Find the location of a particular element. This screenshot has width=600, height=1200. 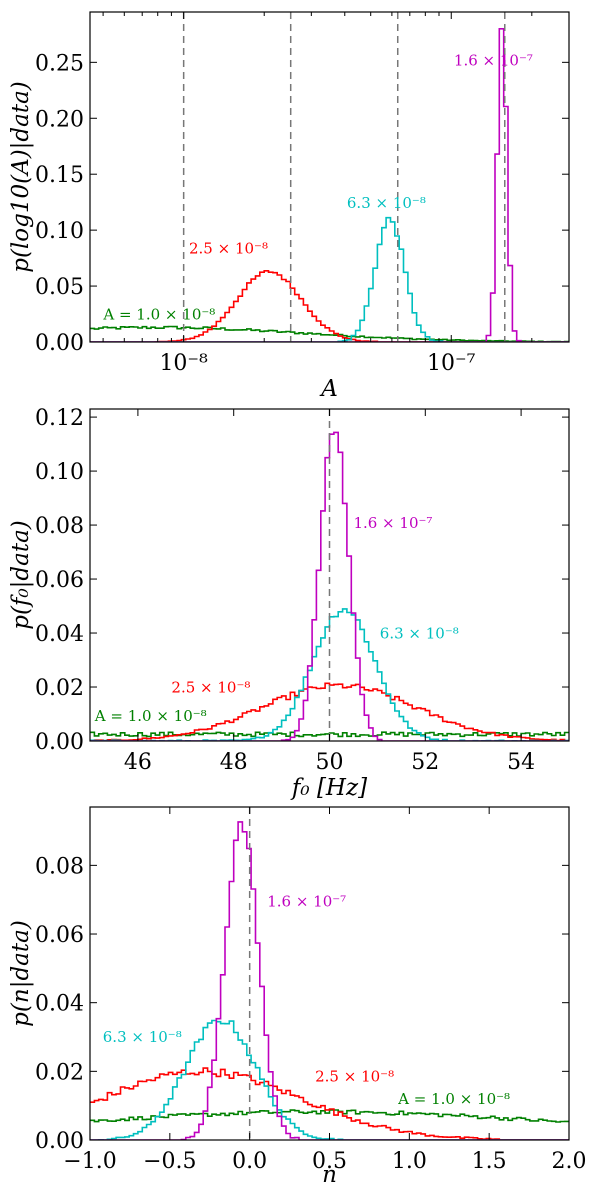

x-axis-label: n is located at coordinates (329, 1175).